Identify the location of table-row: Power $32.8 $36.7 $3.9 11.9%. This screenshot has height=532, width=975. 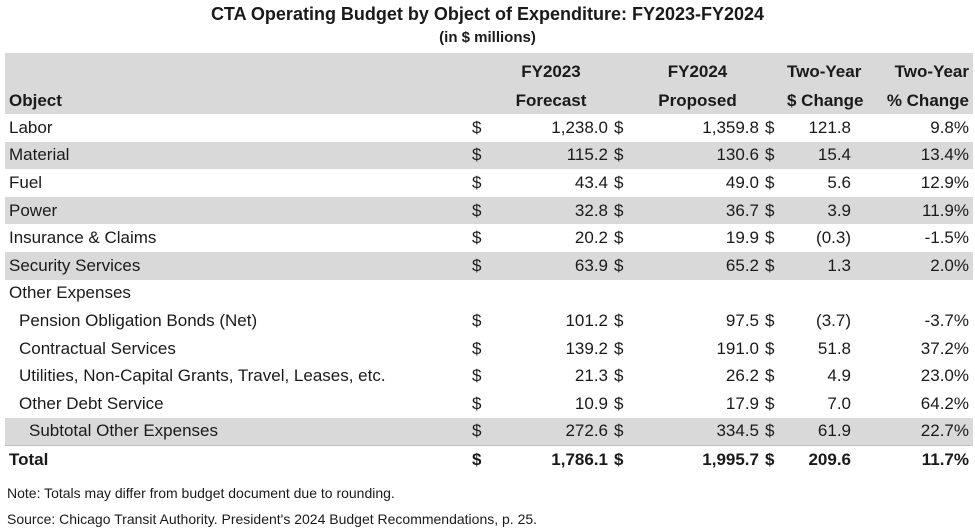
(489, 210).